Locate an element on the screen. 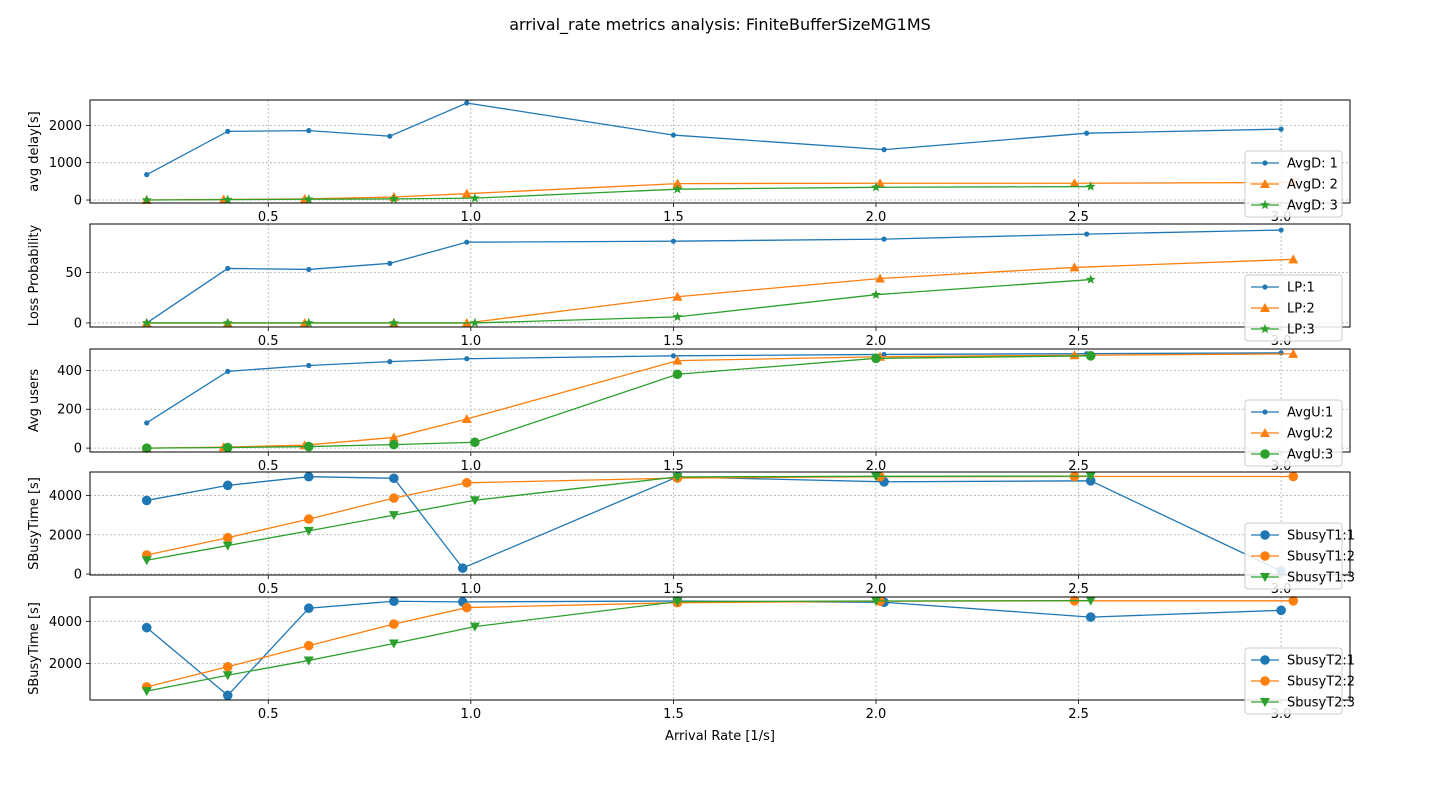 The width and height of the screenshot is (1440, 800). y-axis-label: Loss Probability is located at coordinates (34, 276).